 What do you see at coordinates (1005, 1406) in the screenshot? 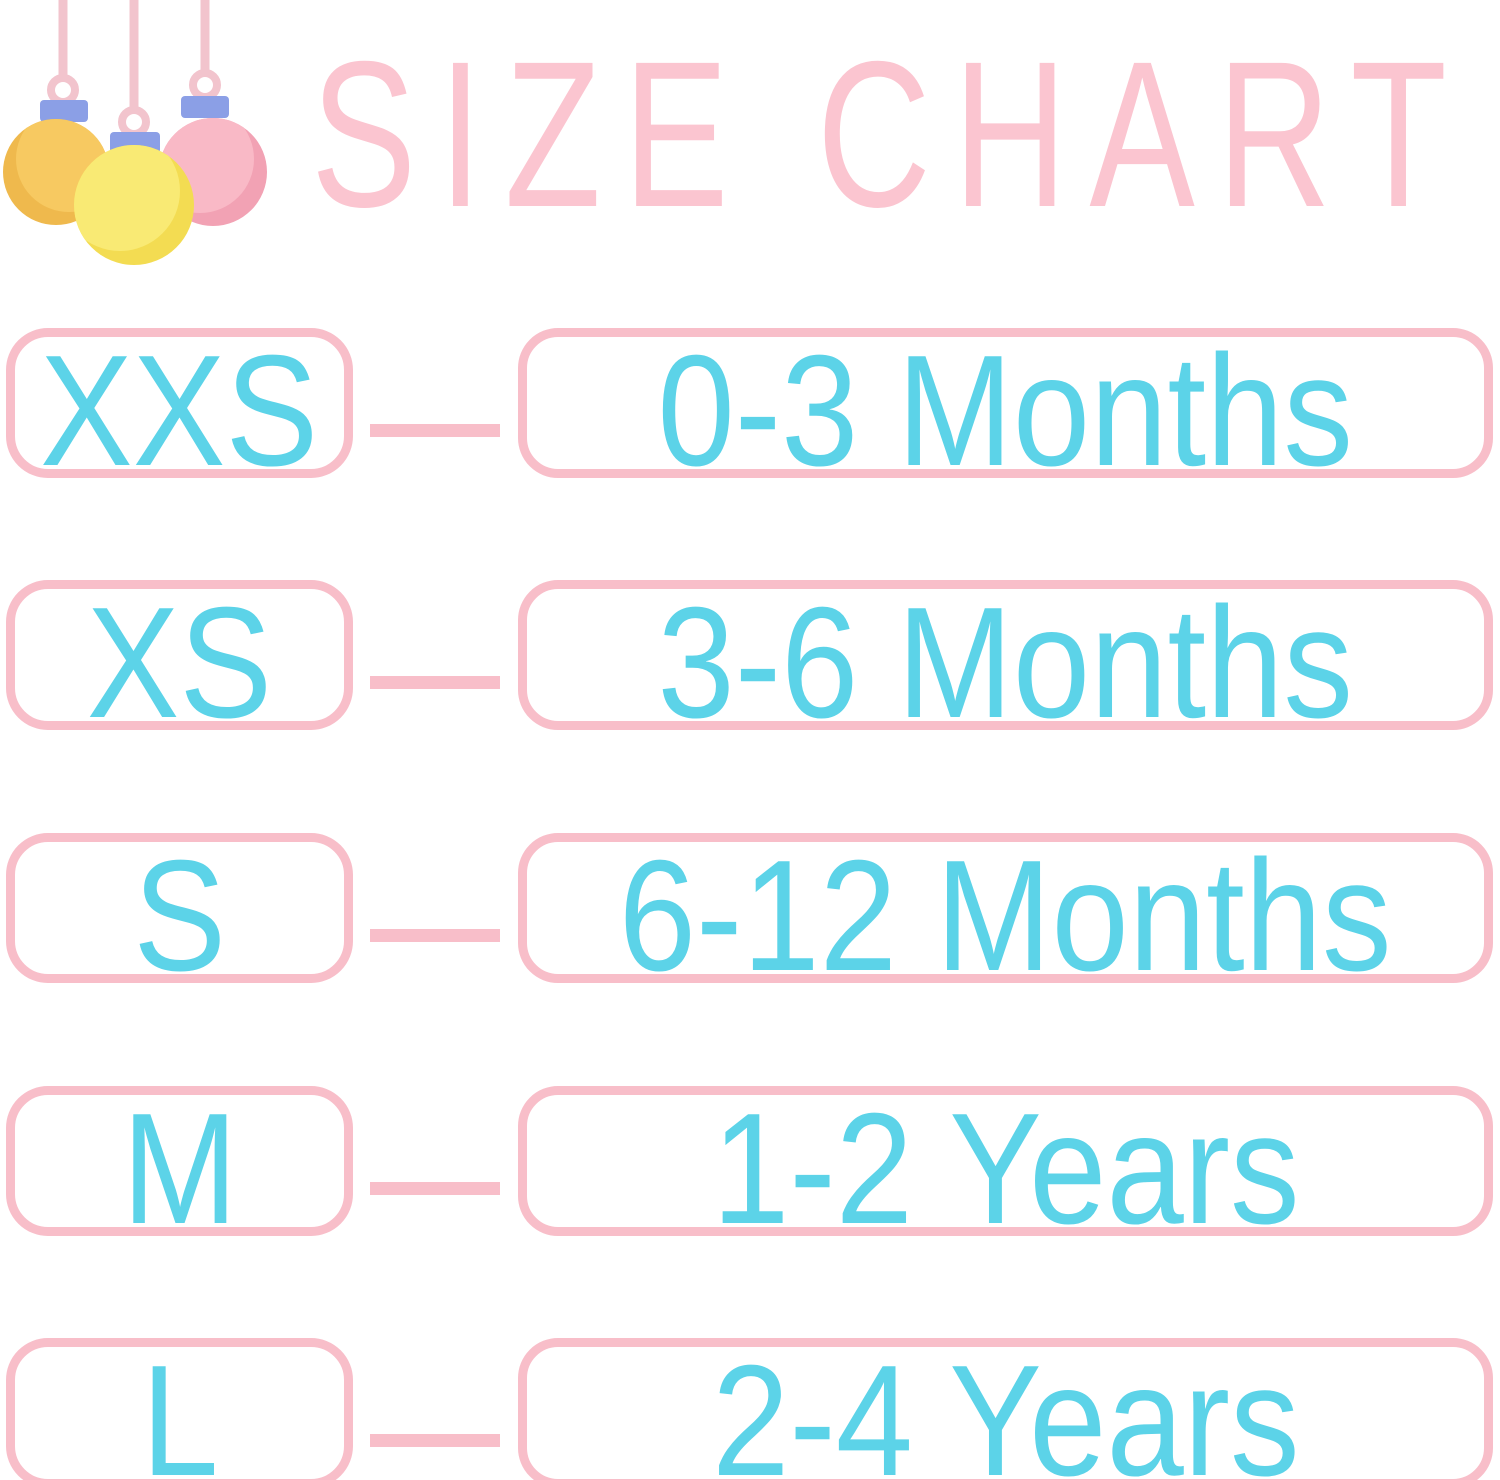
I see `age-label: 2-4 Years` at bounding box center [1005, 1406].